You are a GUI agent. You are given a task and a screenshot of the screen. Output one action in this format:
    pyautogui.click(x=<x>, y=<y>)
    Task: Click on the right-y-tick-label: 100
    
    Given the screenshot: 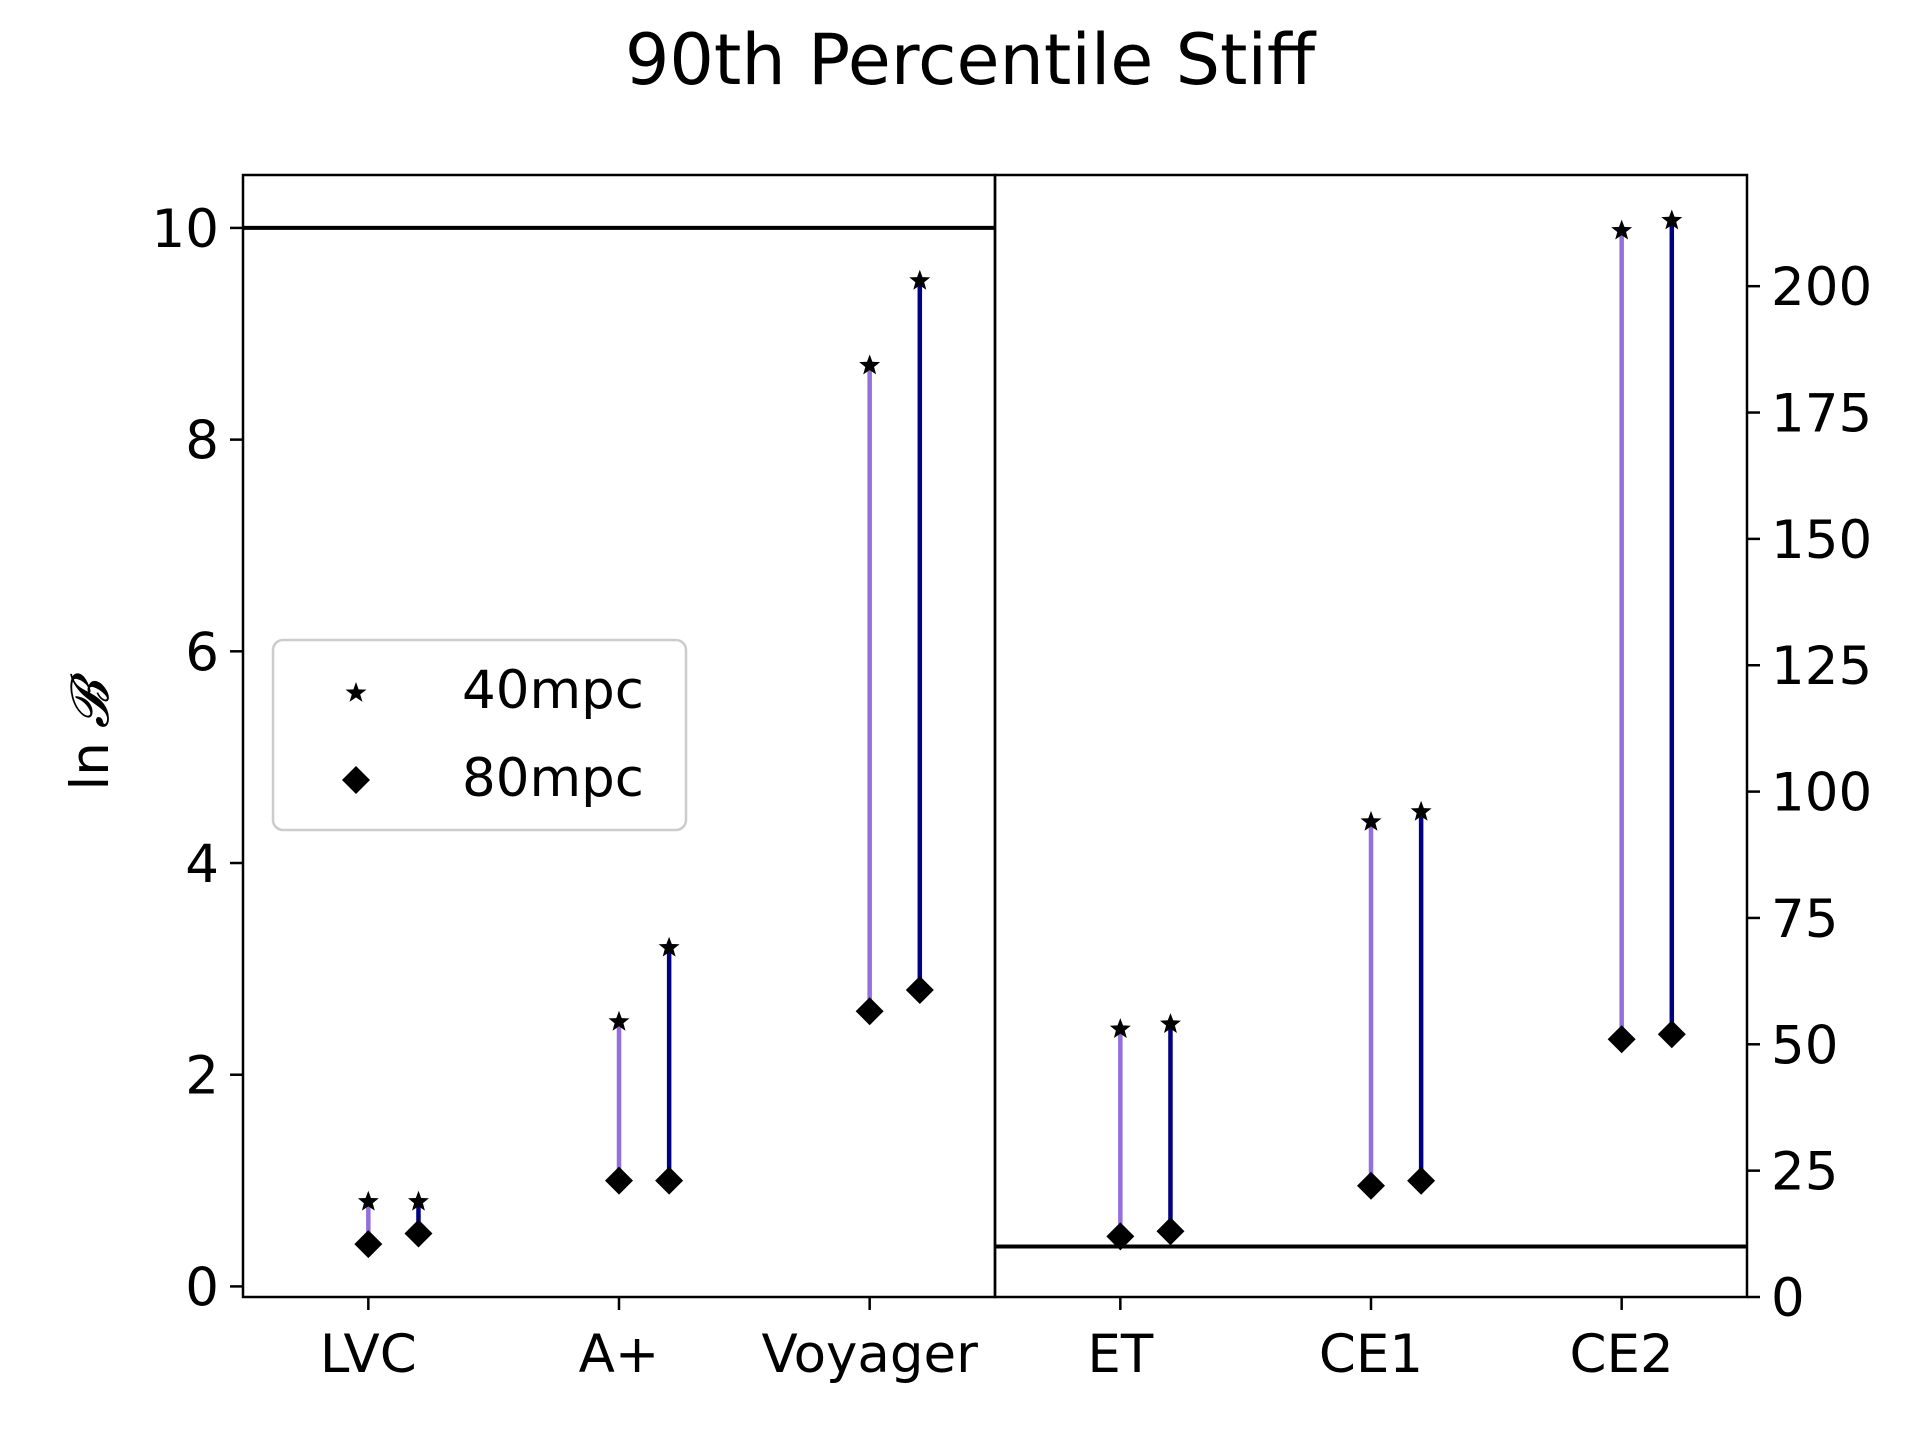 What is the action you would take?
    pyautogui.click(x=1821, y=793)
    